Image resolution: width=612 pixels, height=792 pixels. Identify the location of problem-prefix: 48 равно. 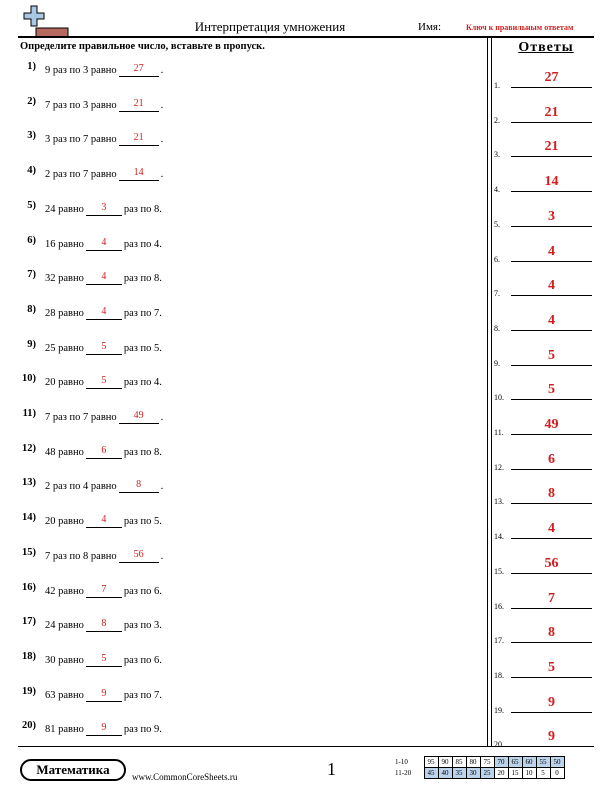
(64, 452).